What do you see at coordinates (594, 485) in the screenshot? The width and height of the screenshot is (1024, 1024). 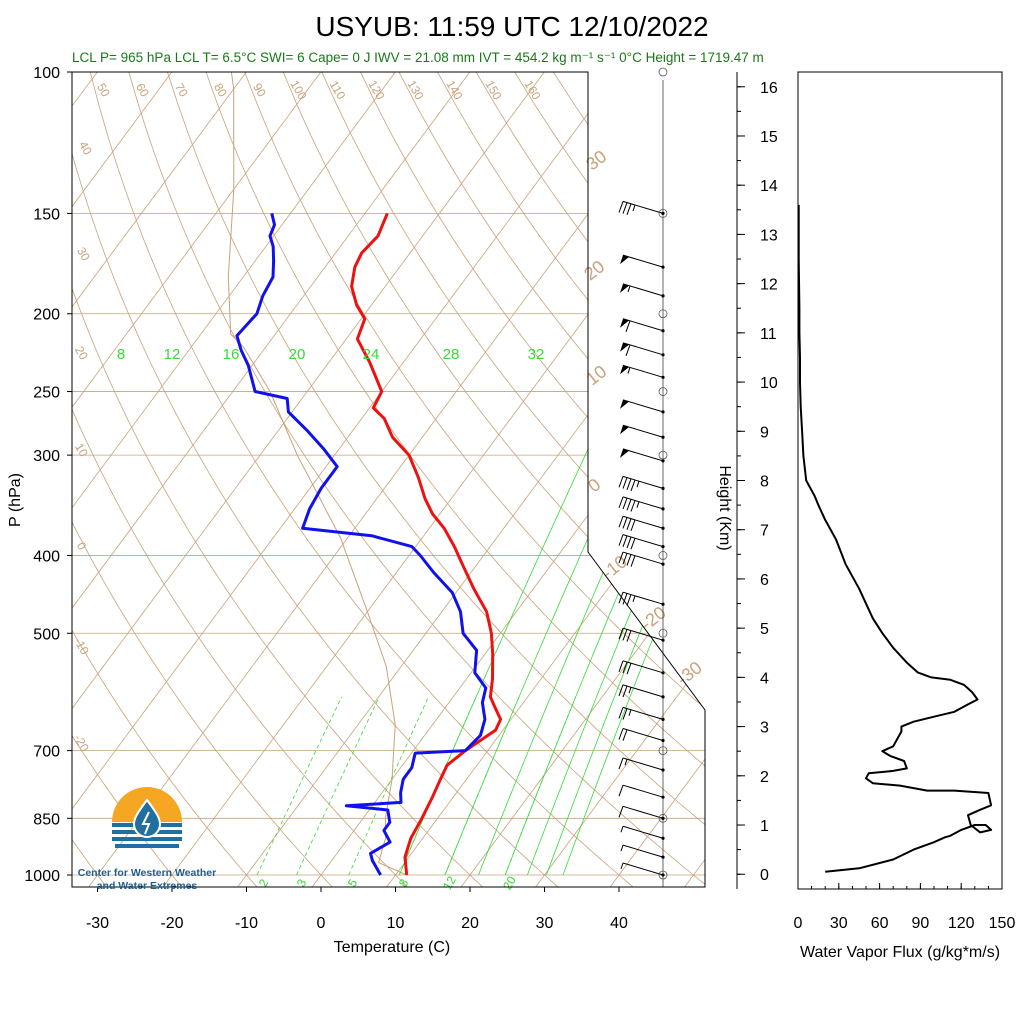 I see `isotherm-label: 0` at bounding box center [594, 485].